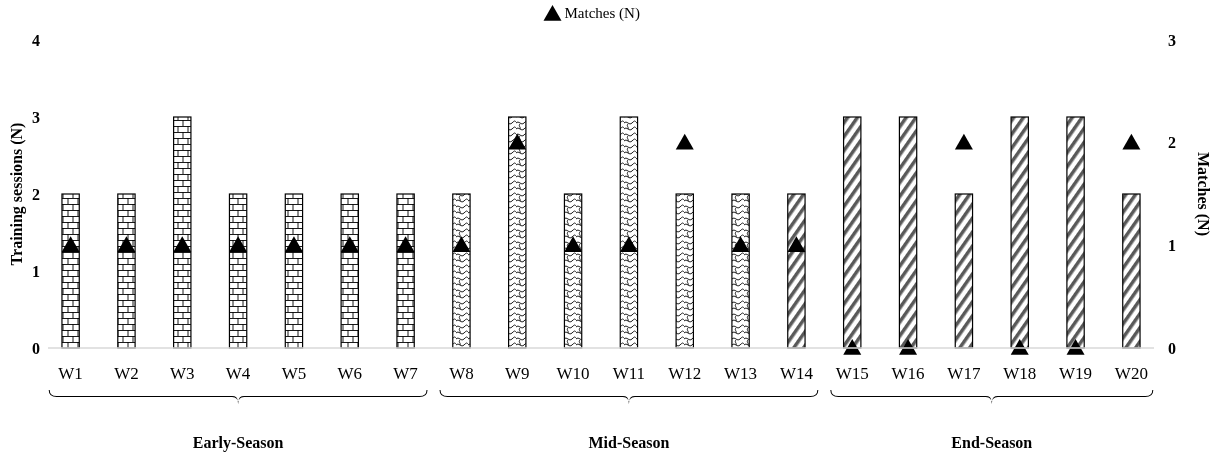  I want to click on x-tick-label: W5, so click(294, 373).